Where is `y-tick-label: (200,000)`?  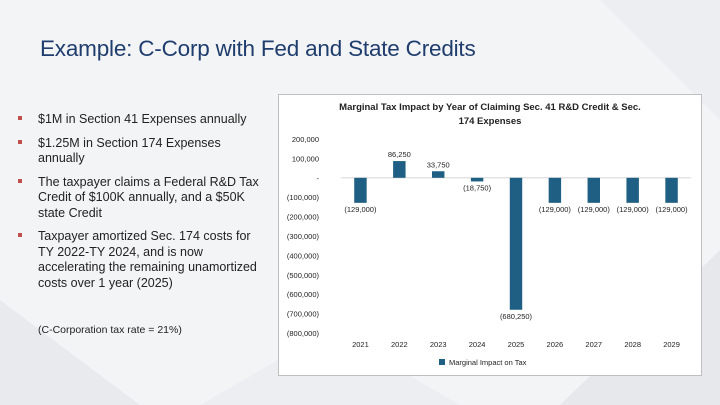 y-tick-label: (200,000) is located at coordinates (303, 217).